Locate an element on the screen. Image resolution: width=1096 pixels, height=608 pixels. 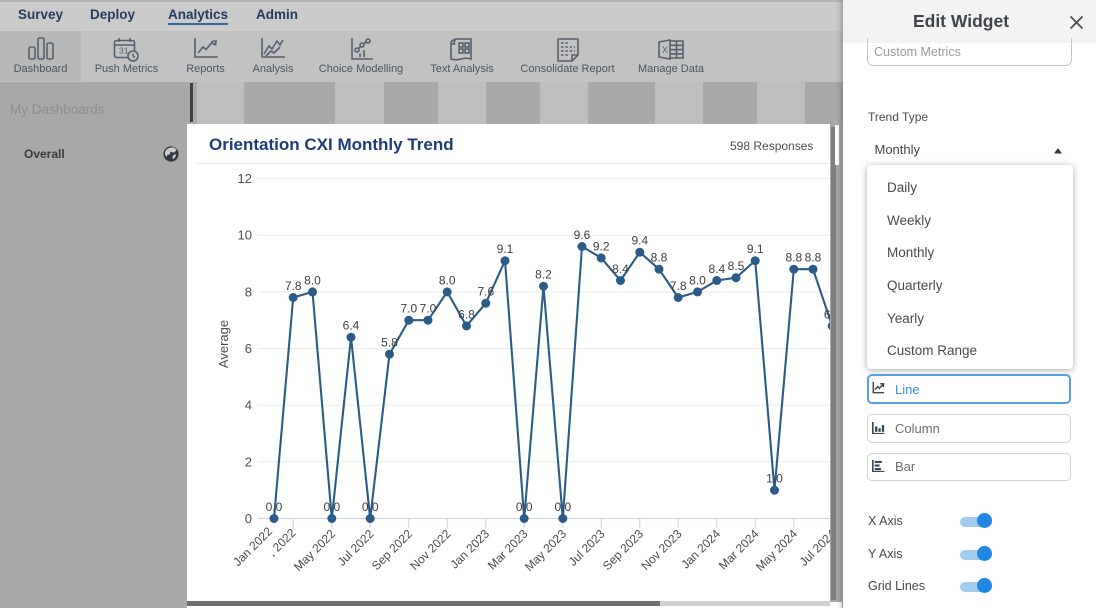
svg-text: 31 is located at coordinates (124, 51).